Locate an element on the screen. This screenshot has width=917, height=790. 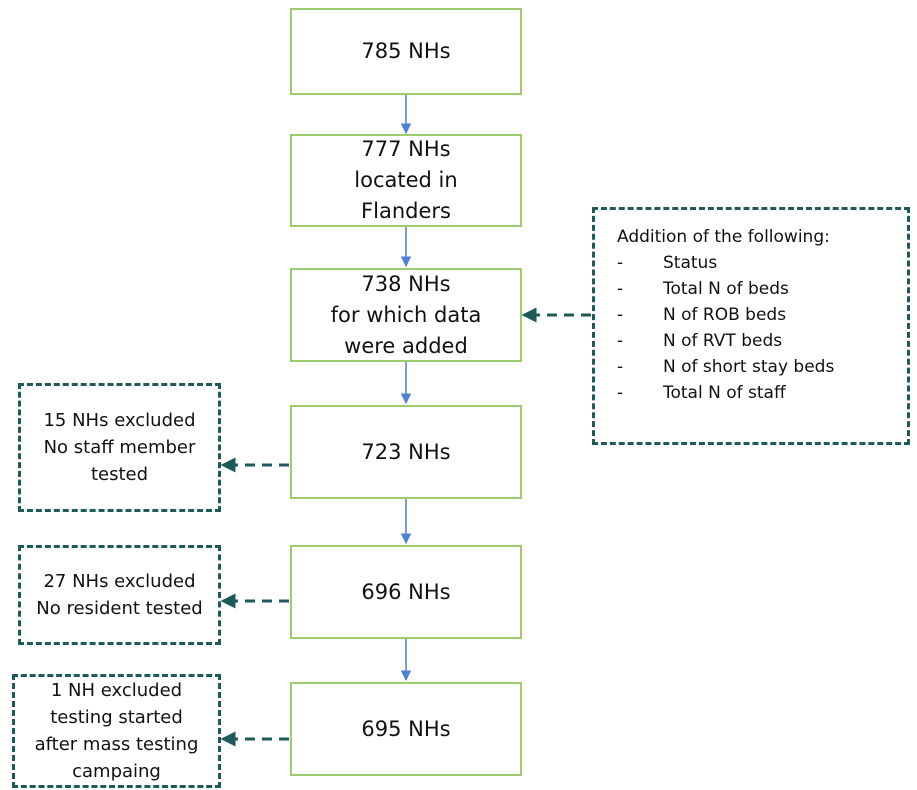
addition-note-title: Addition of the following: is located at coordinates (723, 237).